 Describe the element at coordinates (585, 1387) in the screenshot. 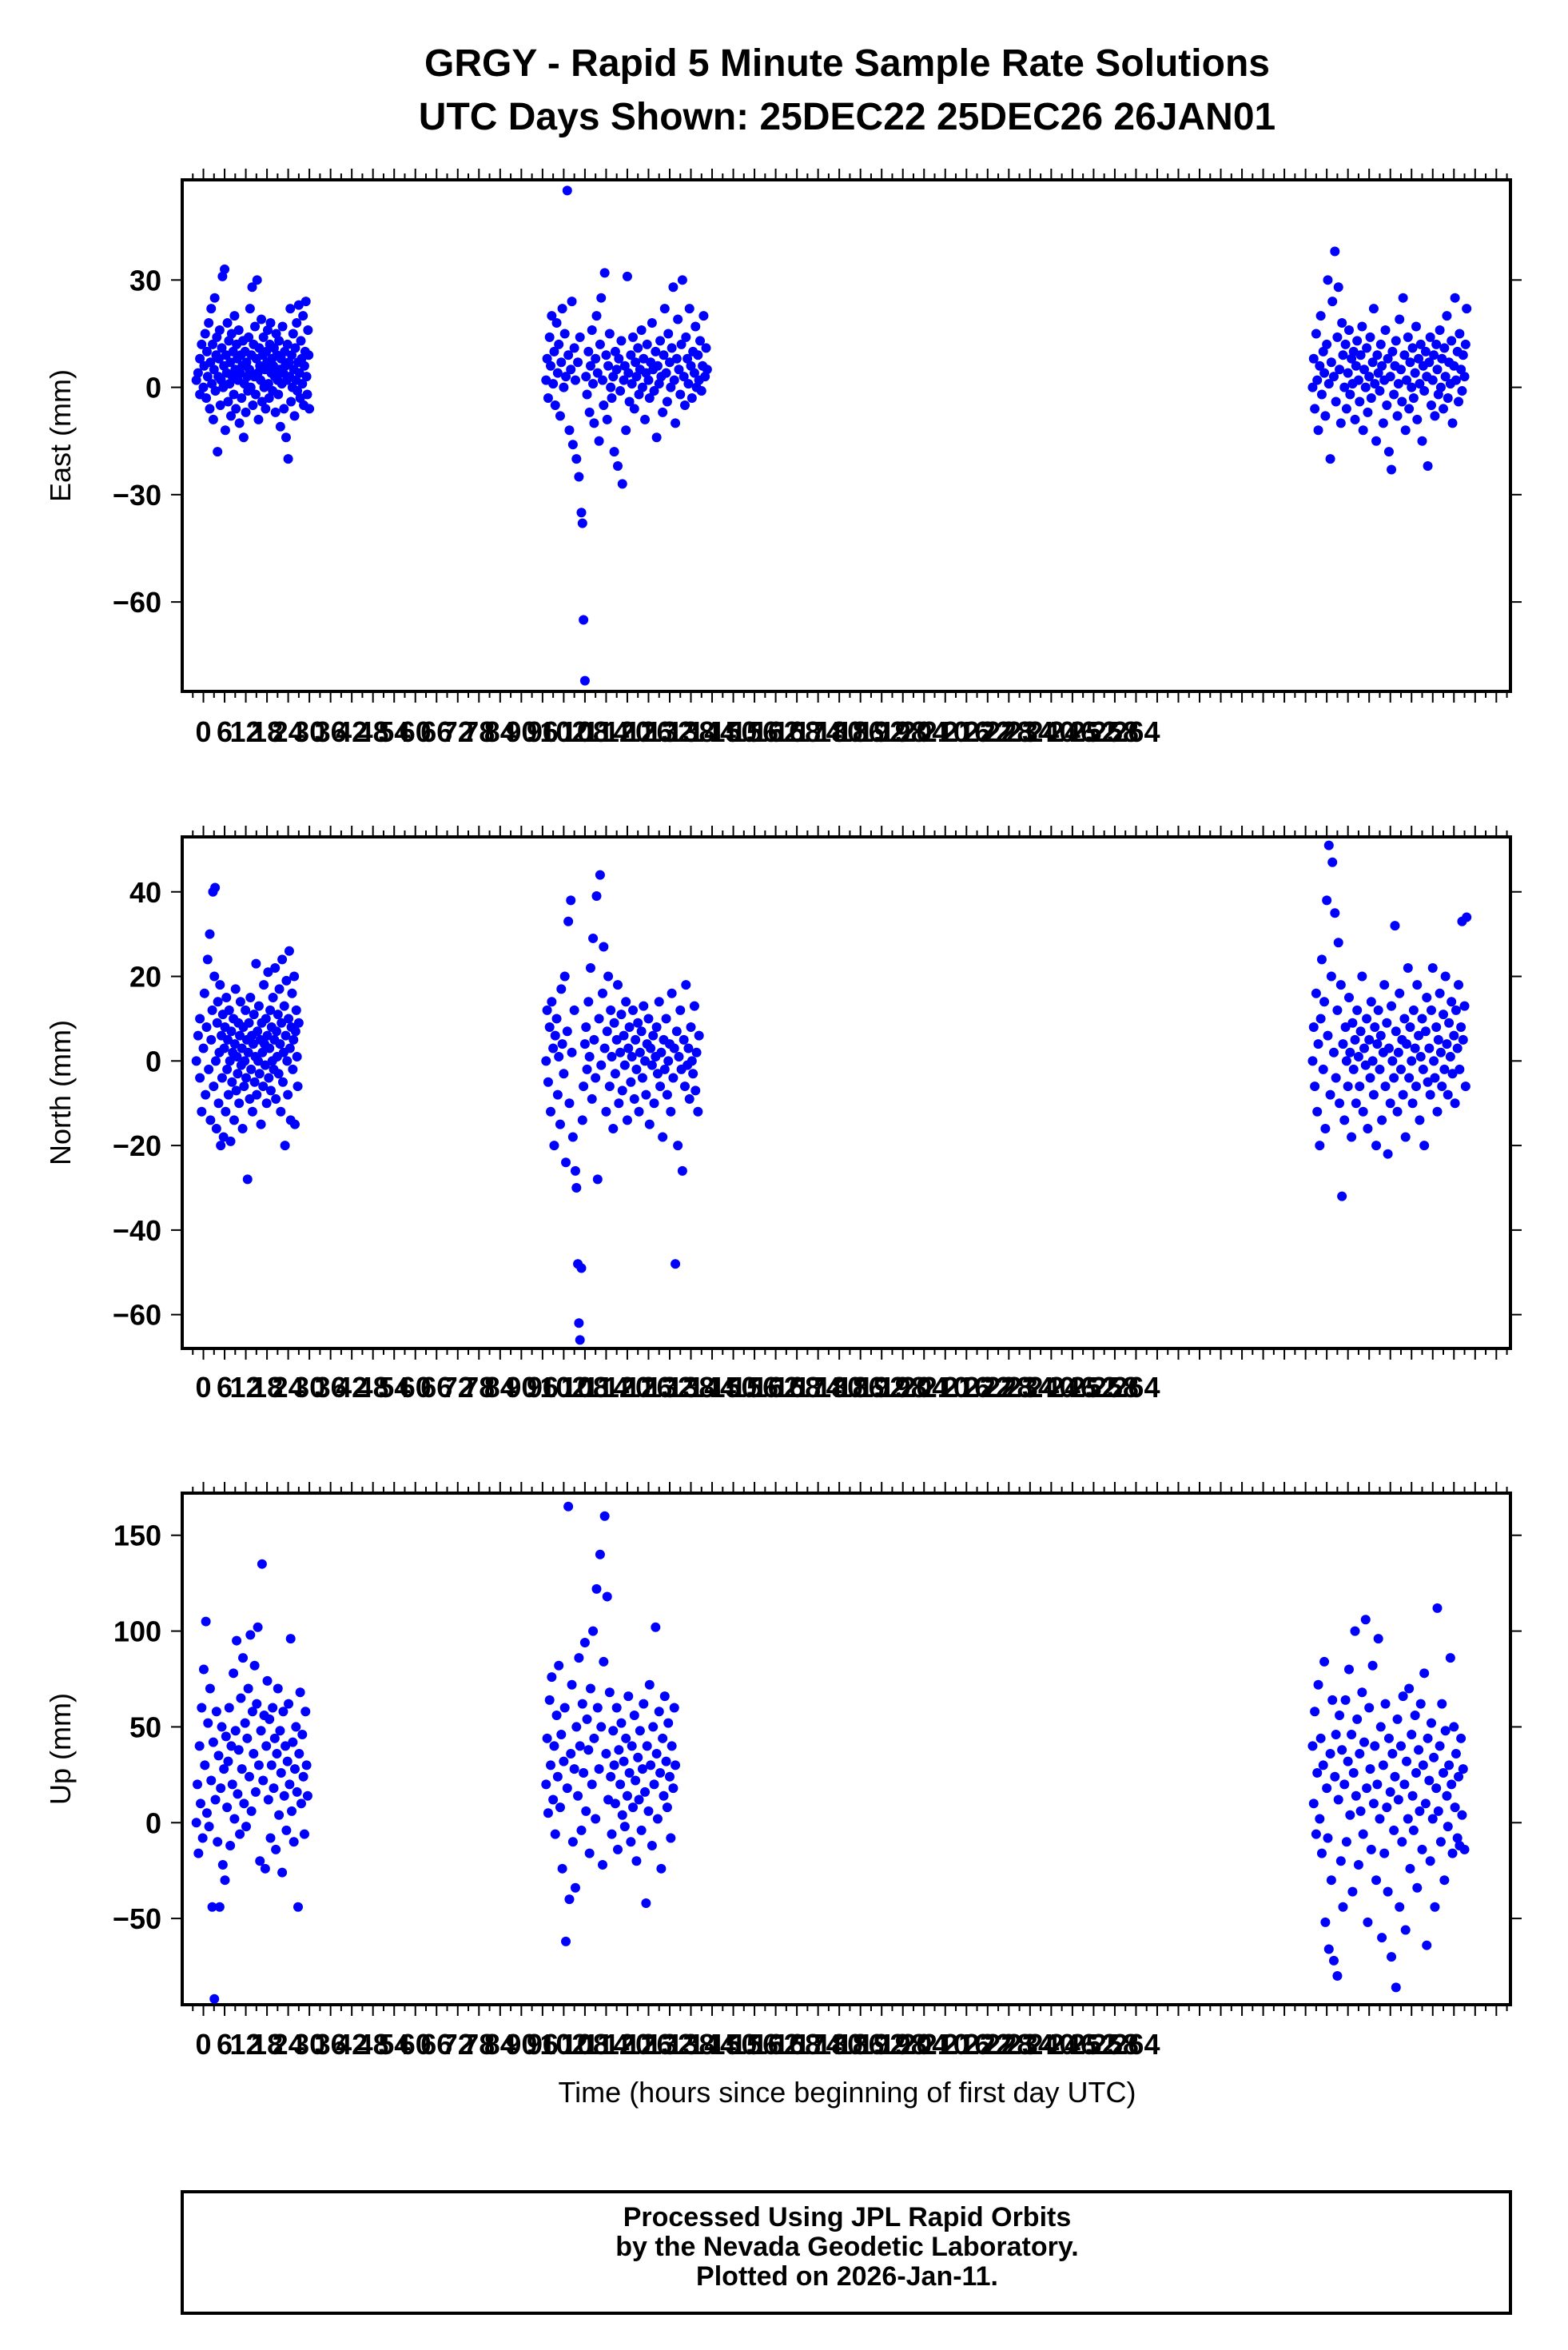

I see `north-x-tick-label: 108` at that location.